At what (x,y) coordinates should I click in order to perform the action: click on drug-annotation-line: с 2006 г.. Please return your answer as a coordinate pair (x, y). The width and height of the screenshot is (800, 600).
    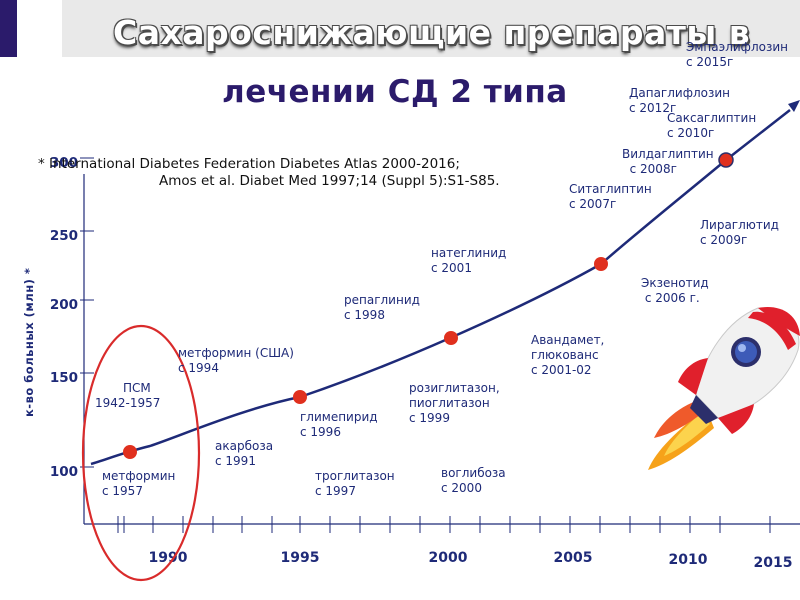
    Looking at the image, I should click on (670, 298).